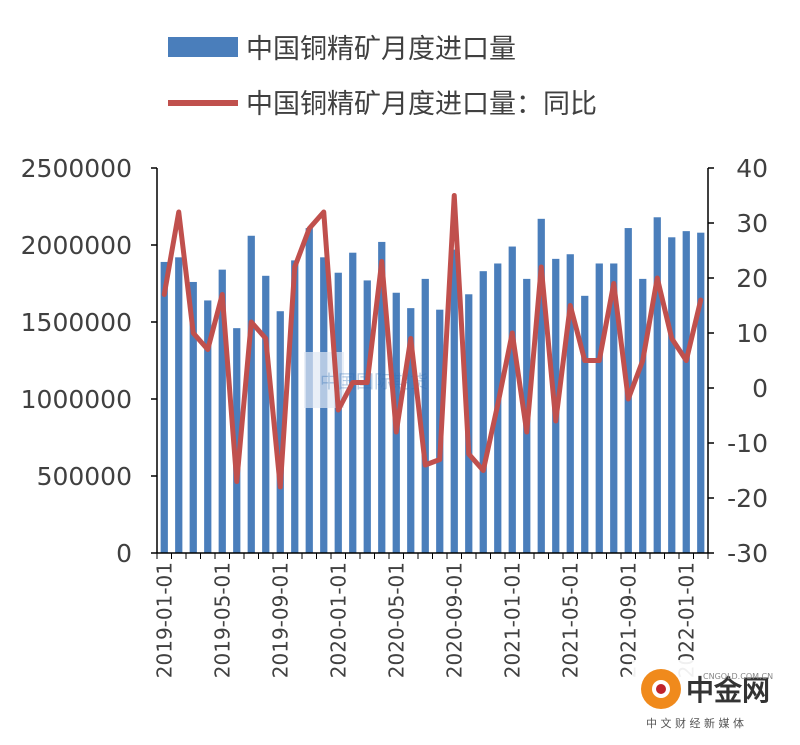  Describe the element at coordinates (381, 49) in the screenshot. I see `legend-label-bar: 中国铜精矿月度进口量` at that location.